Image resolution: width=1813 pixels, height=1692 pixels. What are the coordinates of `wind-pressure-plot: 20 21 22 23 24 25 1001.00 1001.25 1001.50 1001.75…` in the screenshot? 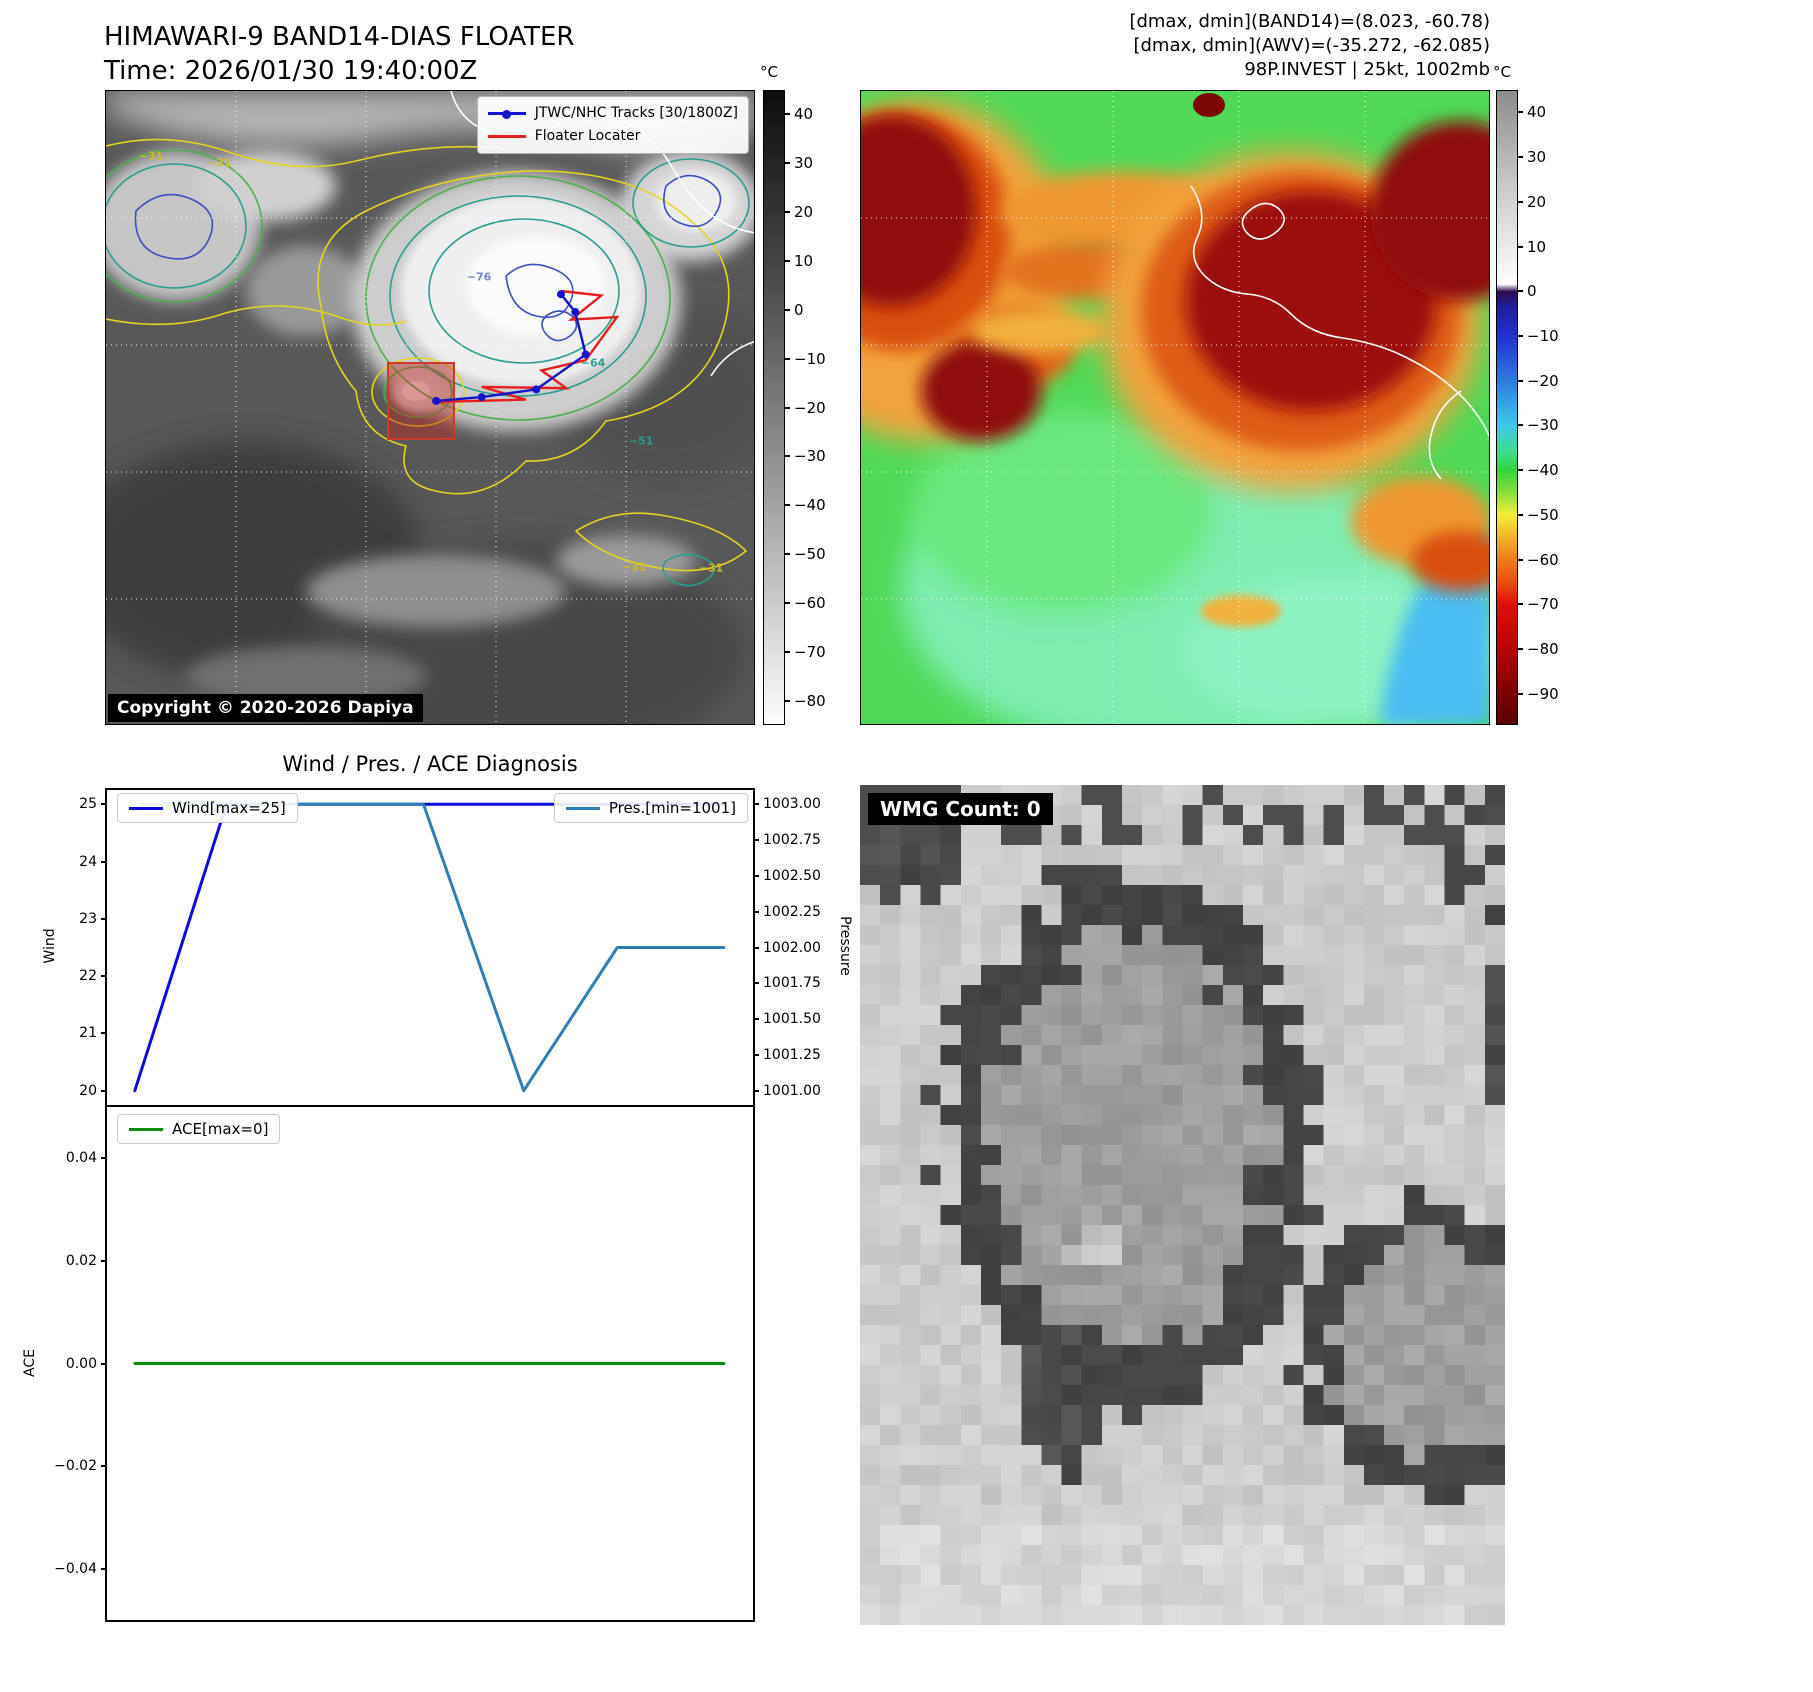 It's located at (450, 946).